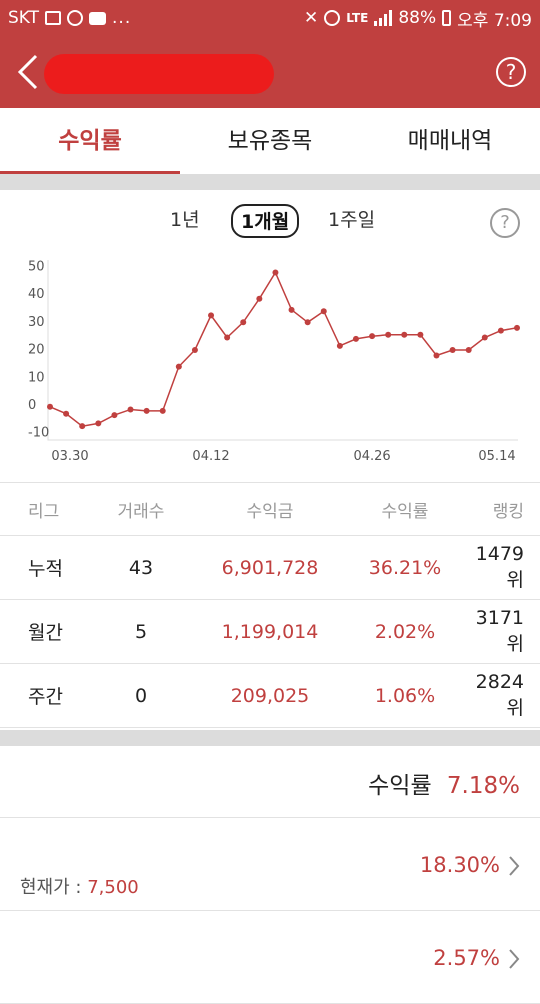  Describe the element at coordinates (45, 633) in the screenshot. I see `row-league: 월간` at that location.